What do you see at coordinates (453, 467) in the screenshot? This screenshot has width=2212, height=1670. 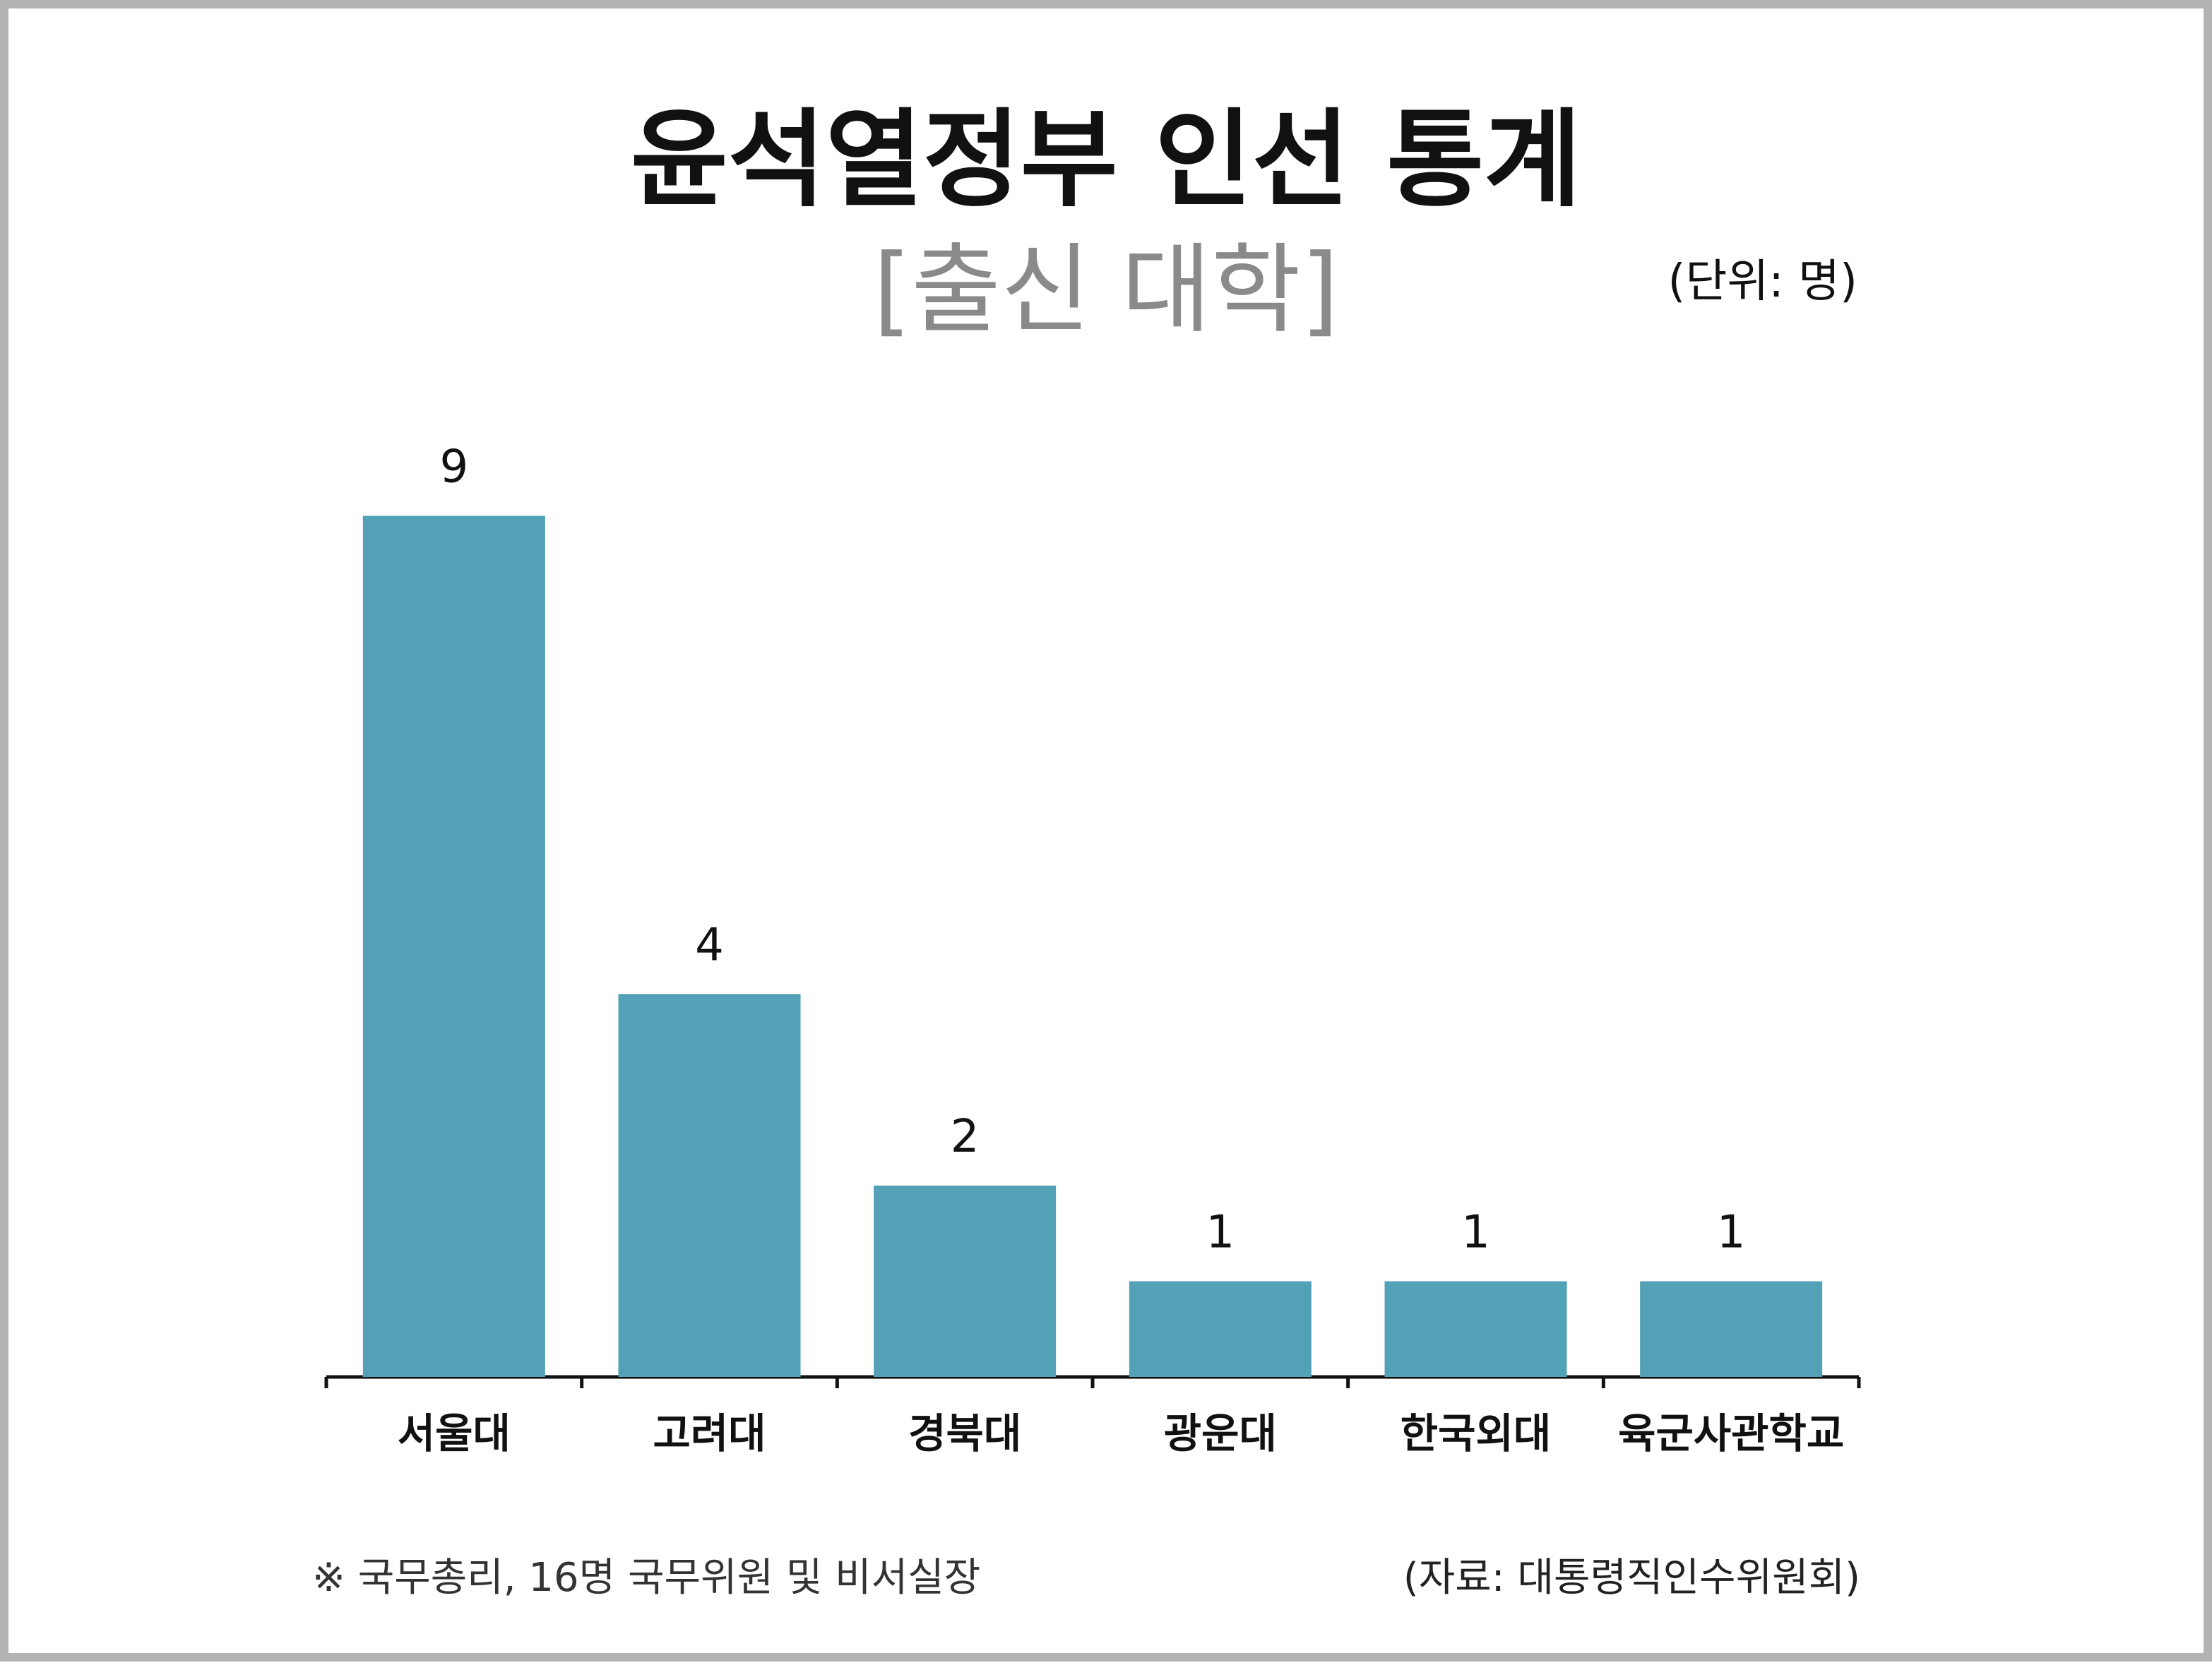 I see `bar-value-label: 9` at bounding box center [453, 467].